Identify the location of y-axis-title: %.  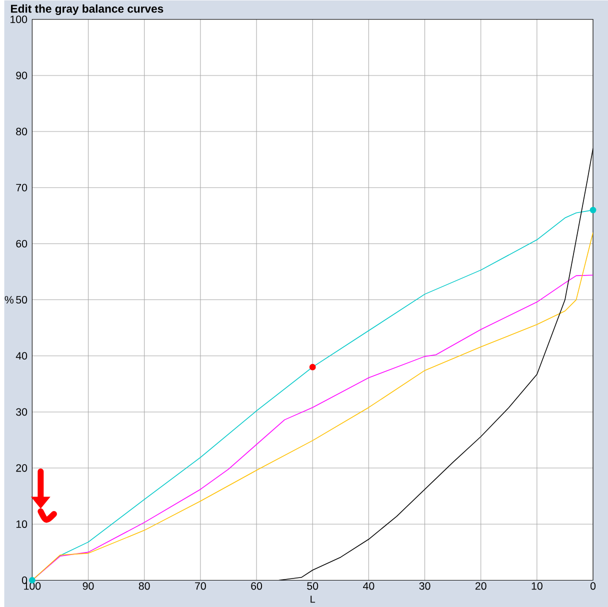
(9, 300).